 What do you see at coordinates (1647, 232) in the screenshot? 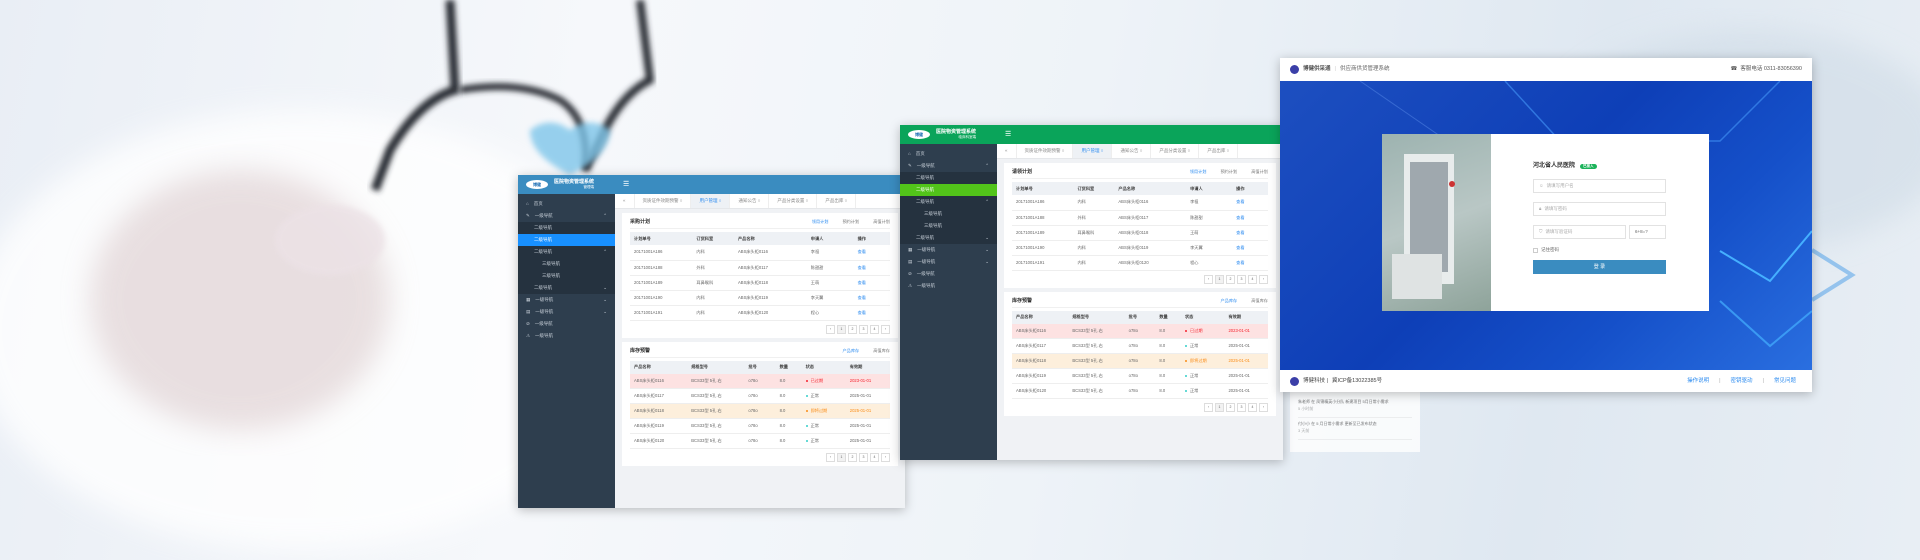
I see `captcha-question: 6+8=?` at bounding box center [1647, 232].